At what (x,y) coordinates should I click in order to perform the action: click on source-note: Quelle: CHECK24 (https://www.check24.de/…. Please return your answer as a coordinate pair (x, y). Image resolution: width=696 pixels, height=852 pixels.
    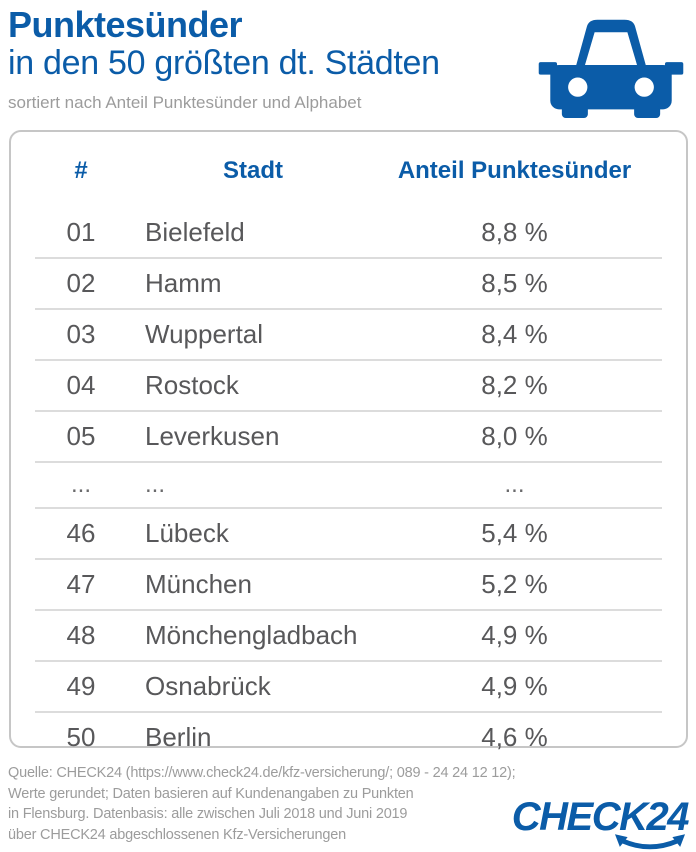
    Looking at the image, I should click on (262, 804).